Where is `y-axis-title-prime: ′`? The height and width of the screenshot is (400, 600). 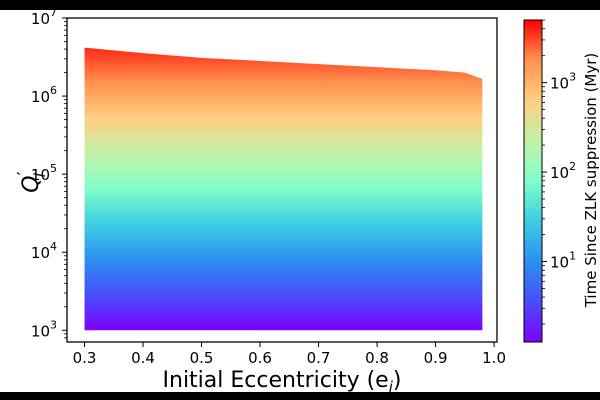 y-axis-title-prime: ′ is located at coordinates (24, 173).